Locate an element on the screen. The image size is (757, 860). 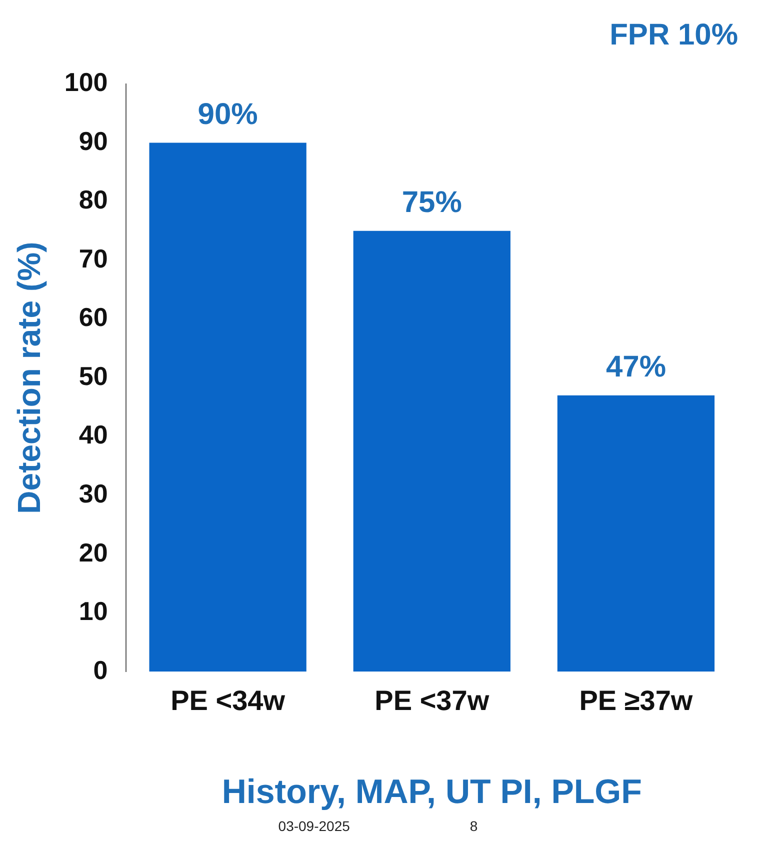
data-label: 75% is located at coordinates (432, 203).